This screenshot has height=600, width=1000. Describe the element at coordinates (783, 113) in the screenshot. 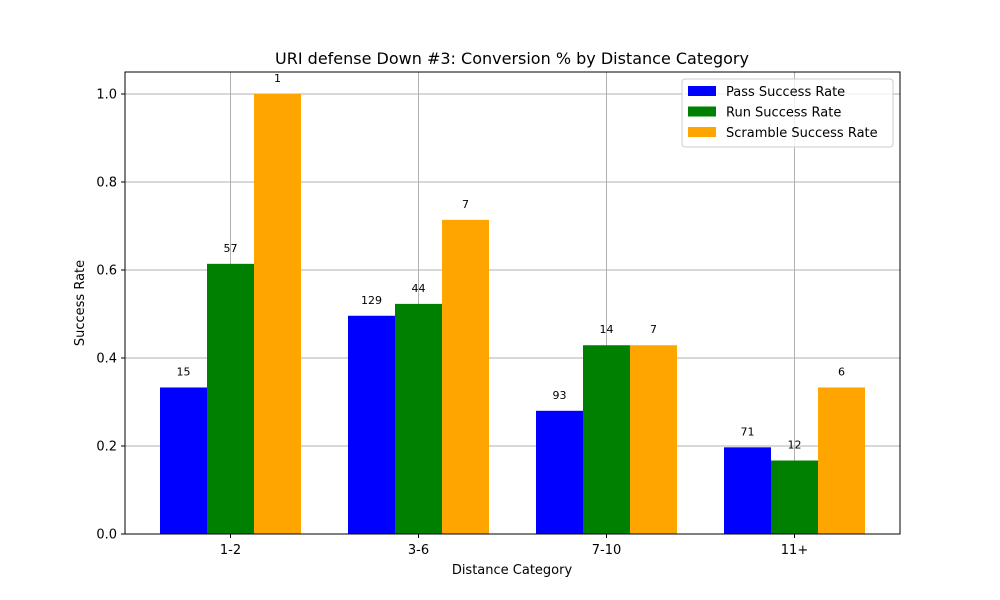

I see `legend-entry-label: Run Success Rate` at that location.